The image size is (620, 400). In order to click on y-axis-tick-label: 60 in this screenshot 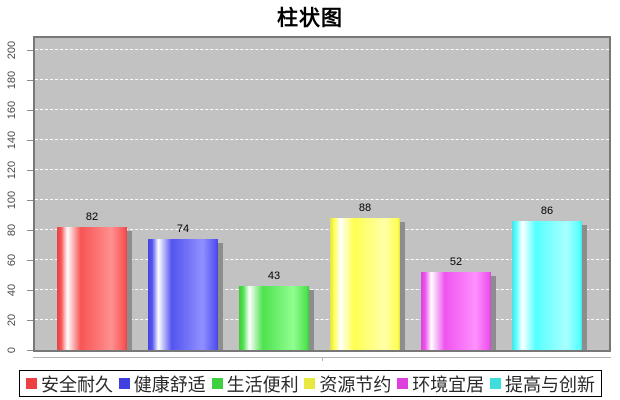, I will do `click(12, 260)`.